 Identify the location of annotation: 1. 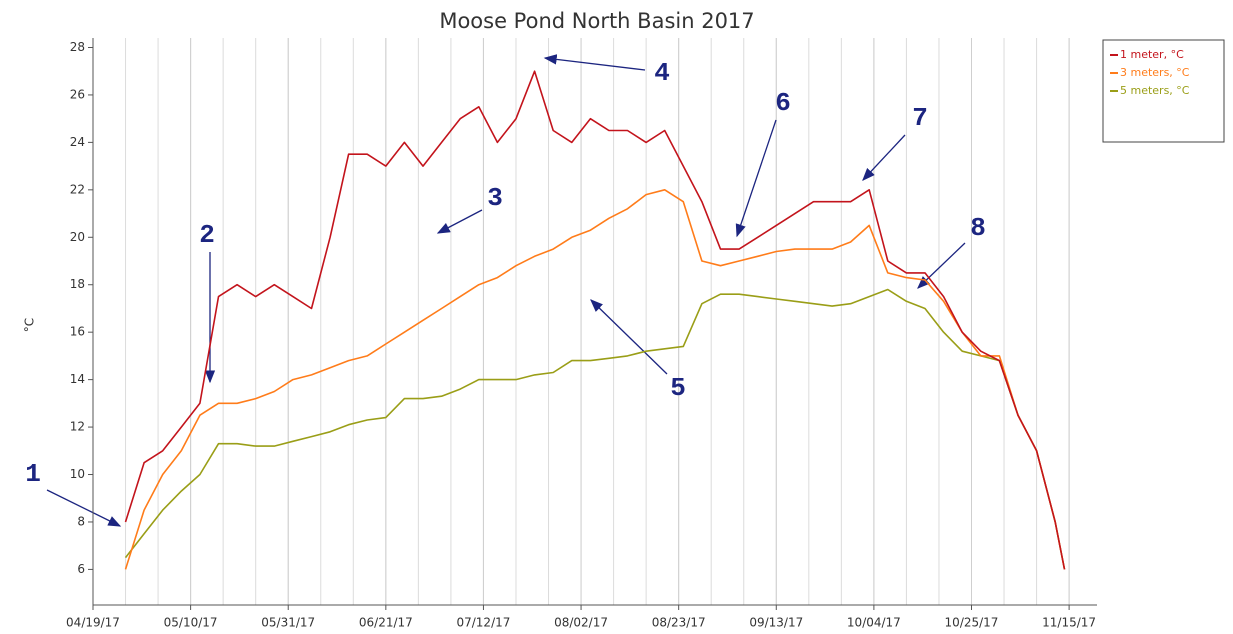
(33, 474).